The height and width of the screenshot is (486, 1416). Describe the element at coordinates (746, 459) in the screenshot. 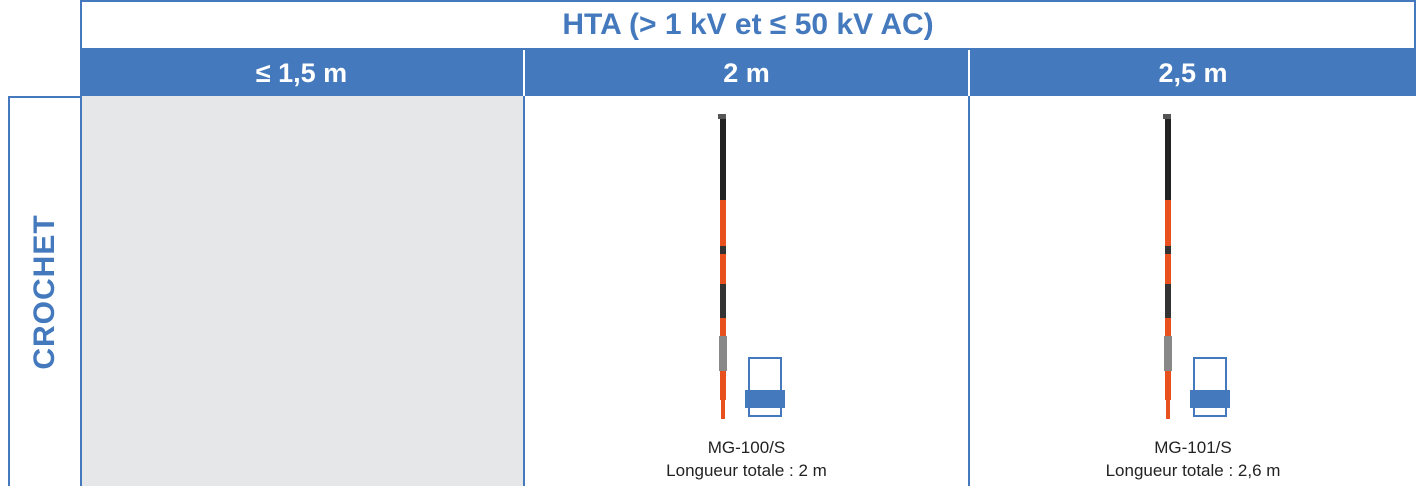

I see `caption: MG-100/S Longueur totale : 2 m` at that location.